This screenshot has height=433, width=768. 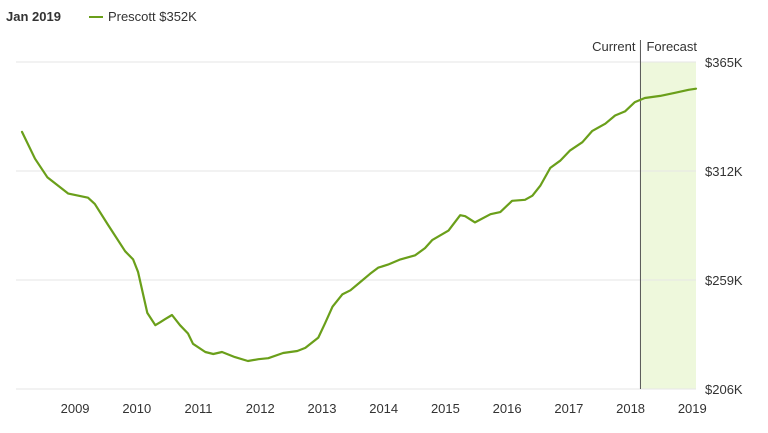 What do you see at coordinates (724, 280) in the screenshot?
I see `y-tick-label: $259K` at bounding box center [724, 280].